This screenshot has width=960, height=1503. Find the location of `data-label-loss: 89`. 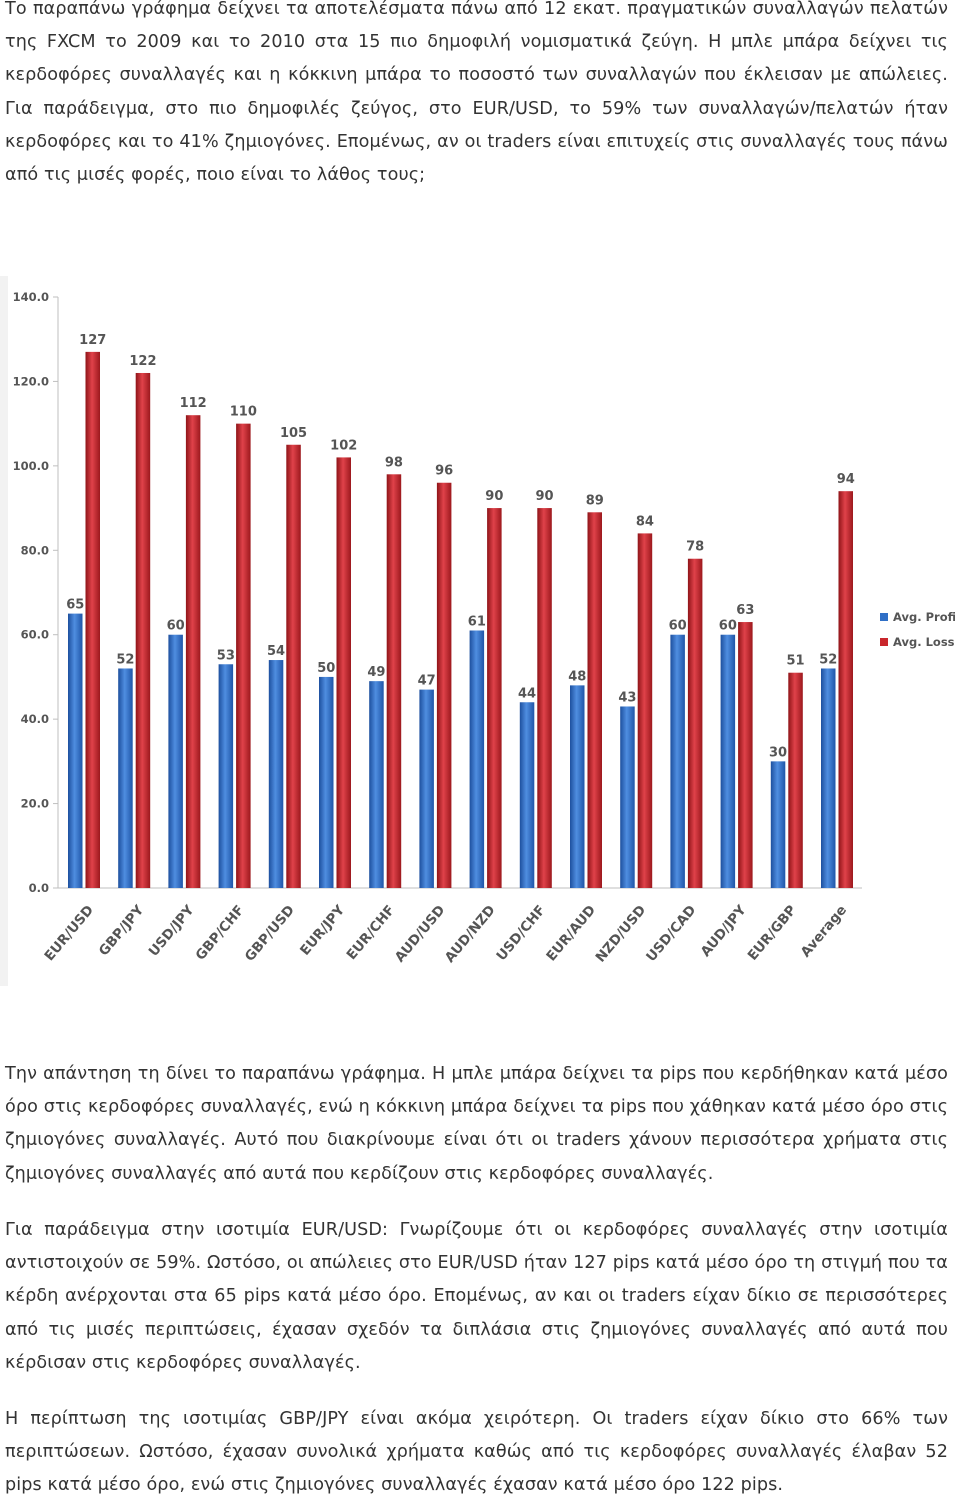

data-label-loss: 89 is located at coordinates (595, 500).